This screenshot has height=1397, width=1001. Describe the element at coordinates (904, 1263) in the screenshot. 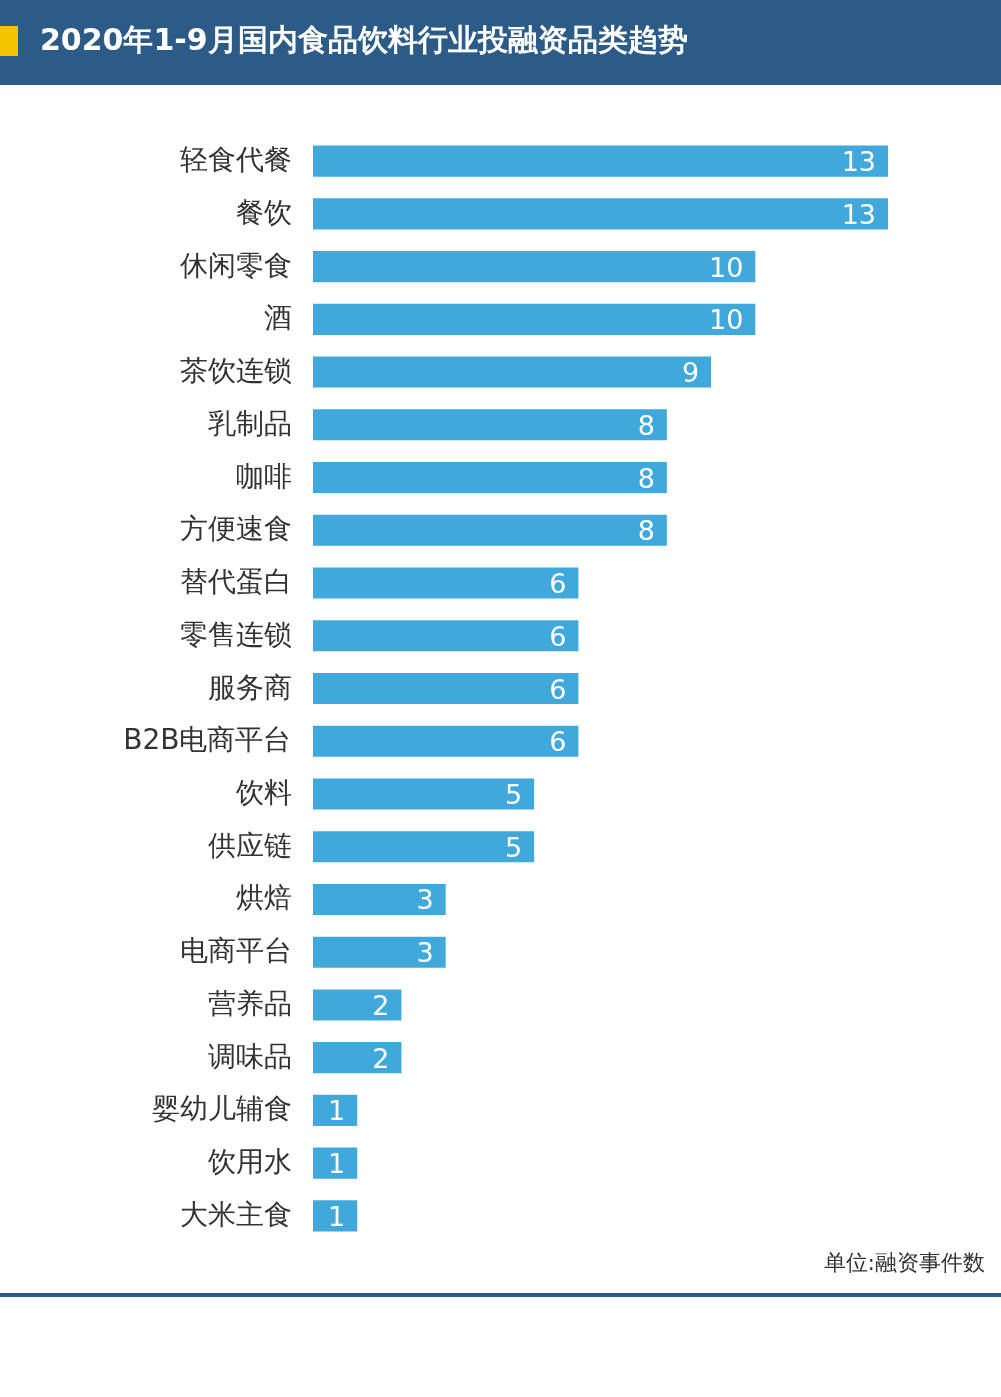

I see `text: 单位:融资事件数` at that location.